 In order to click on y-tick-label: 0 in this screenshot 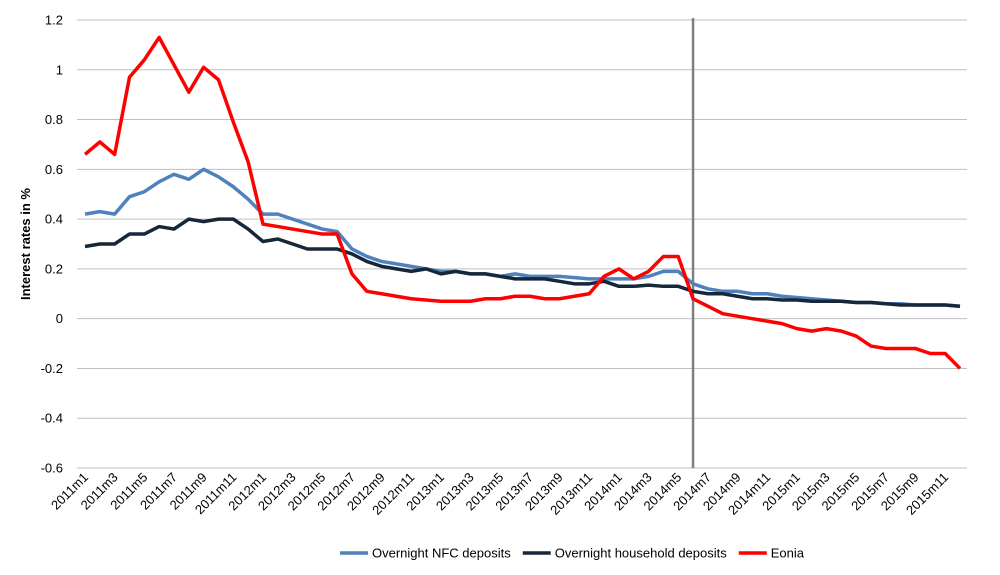, I will do `click(59, 318)`.